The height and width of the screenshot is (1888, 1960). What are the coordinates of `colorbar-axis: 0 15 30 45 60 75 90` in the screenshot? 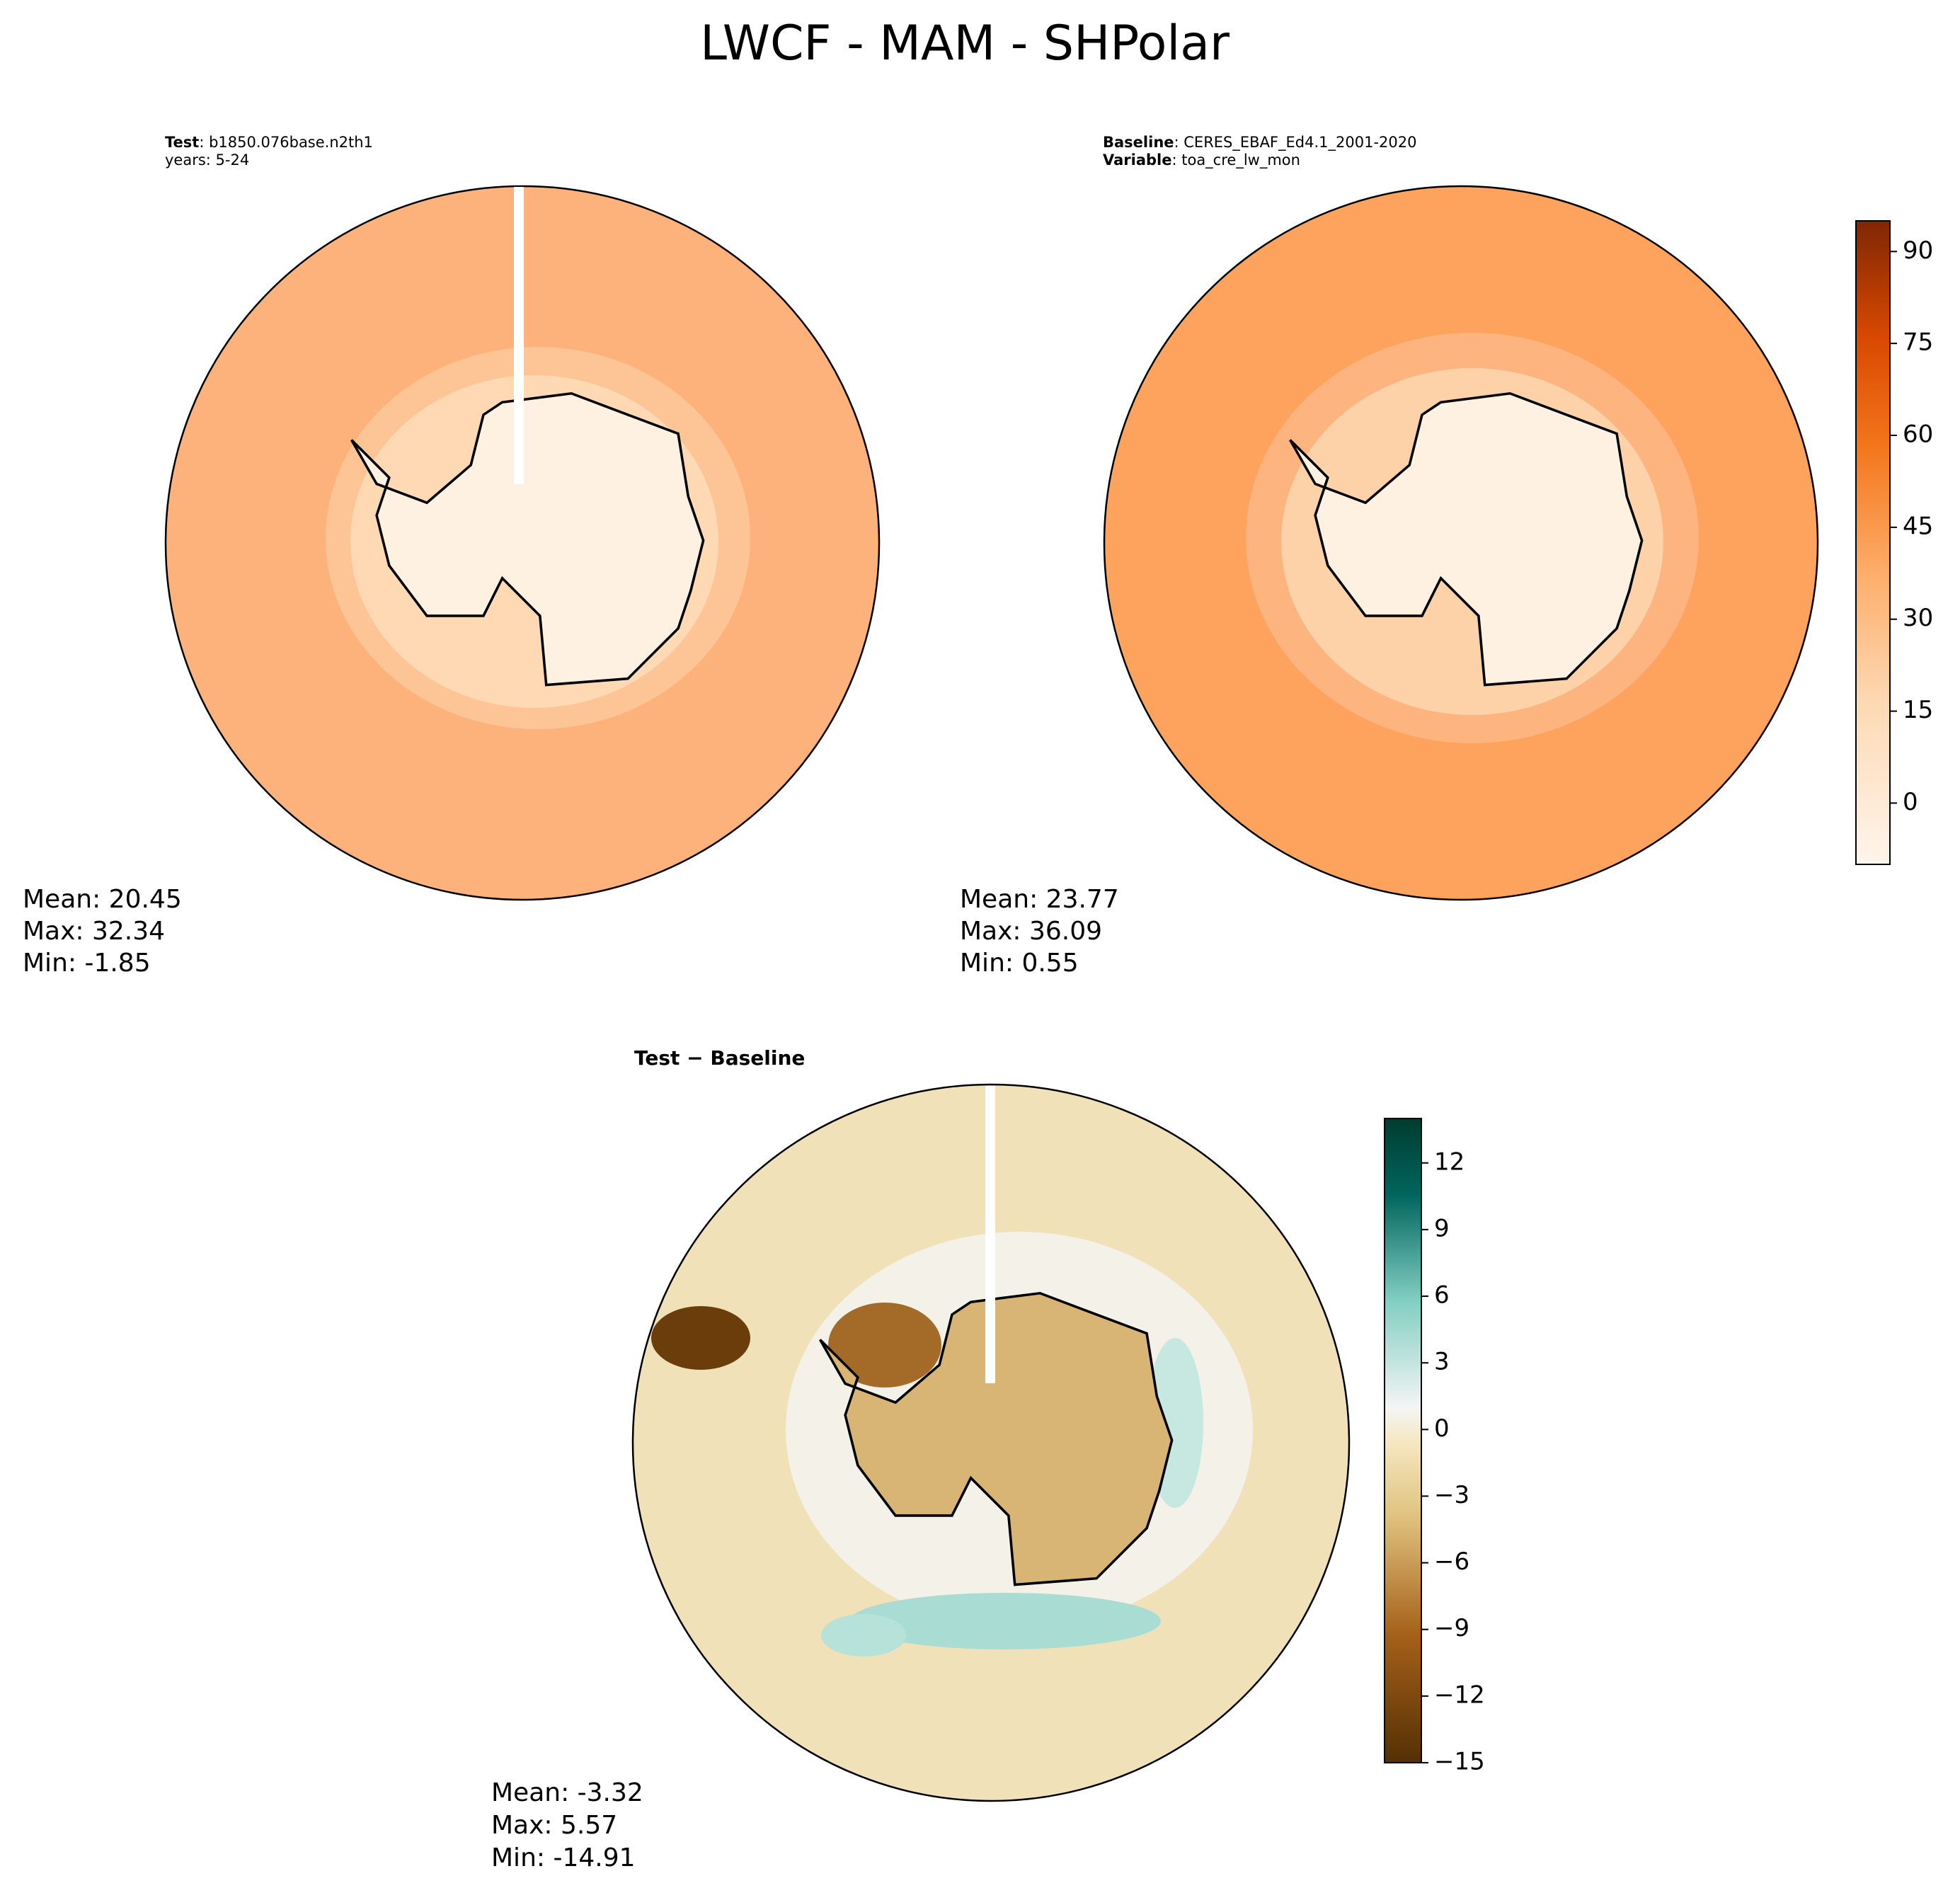 It's located at (1911, 526).